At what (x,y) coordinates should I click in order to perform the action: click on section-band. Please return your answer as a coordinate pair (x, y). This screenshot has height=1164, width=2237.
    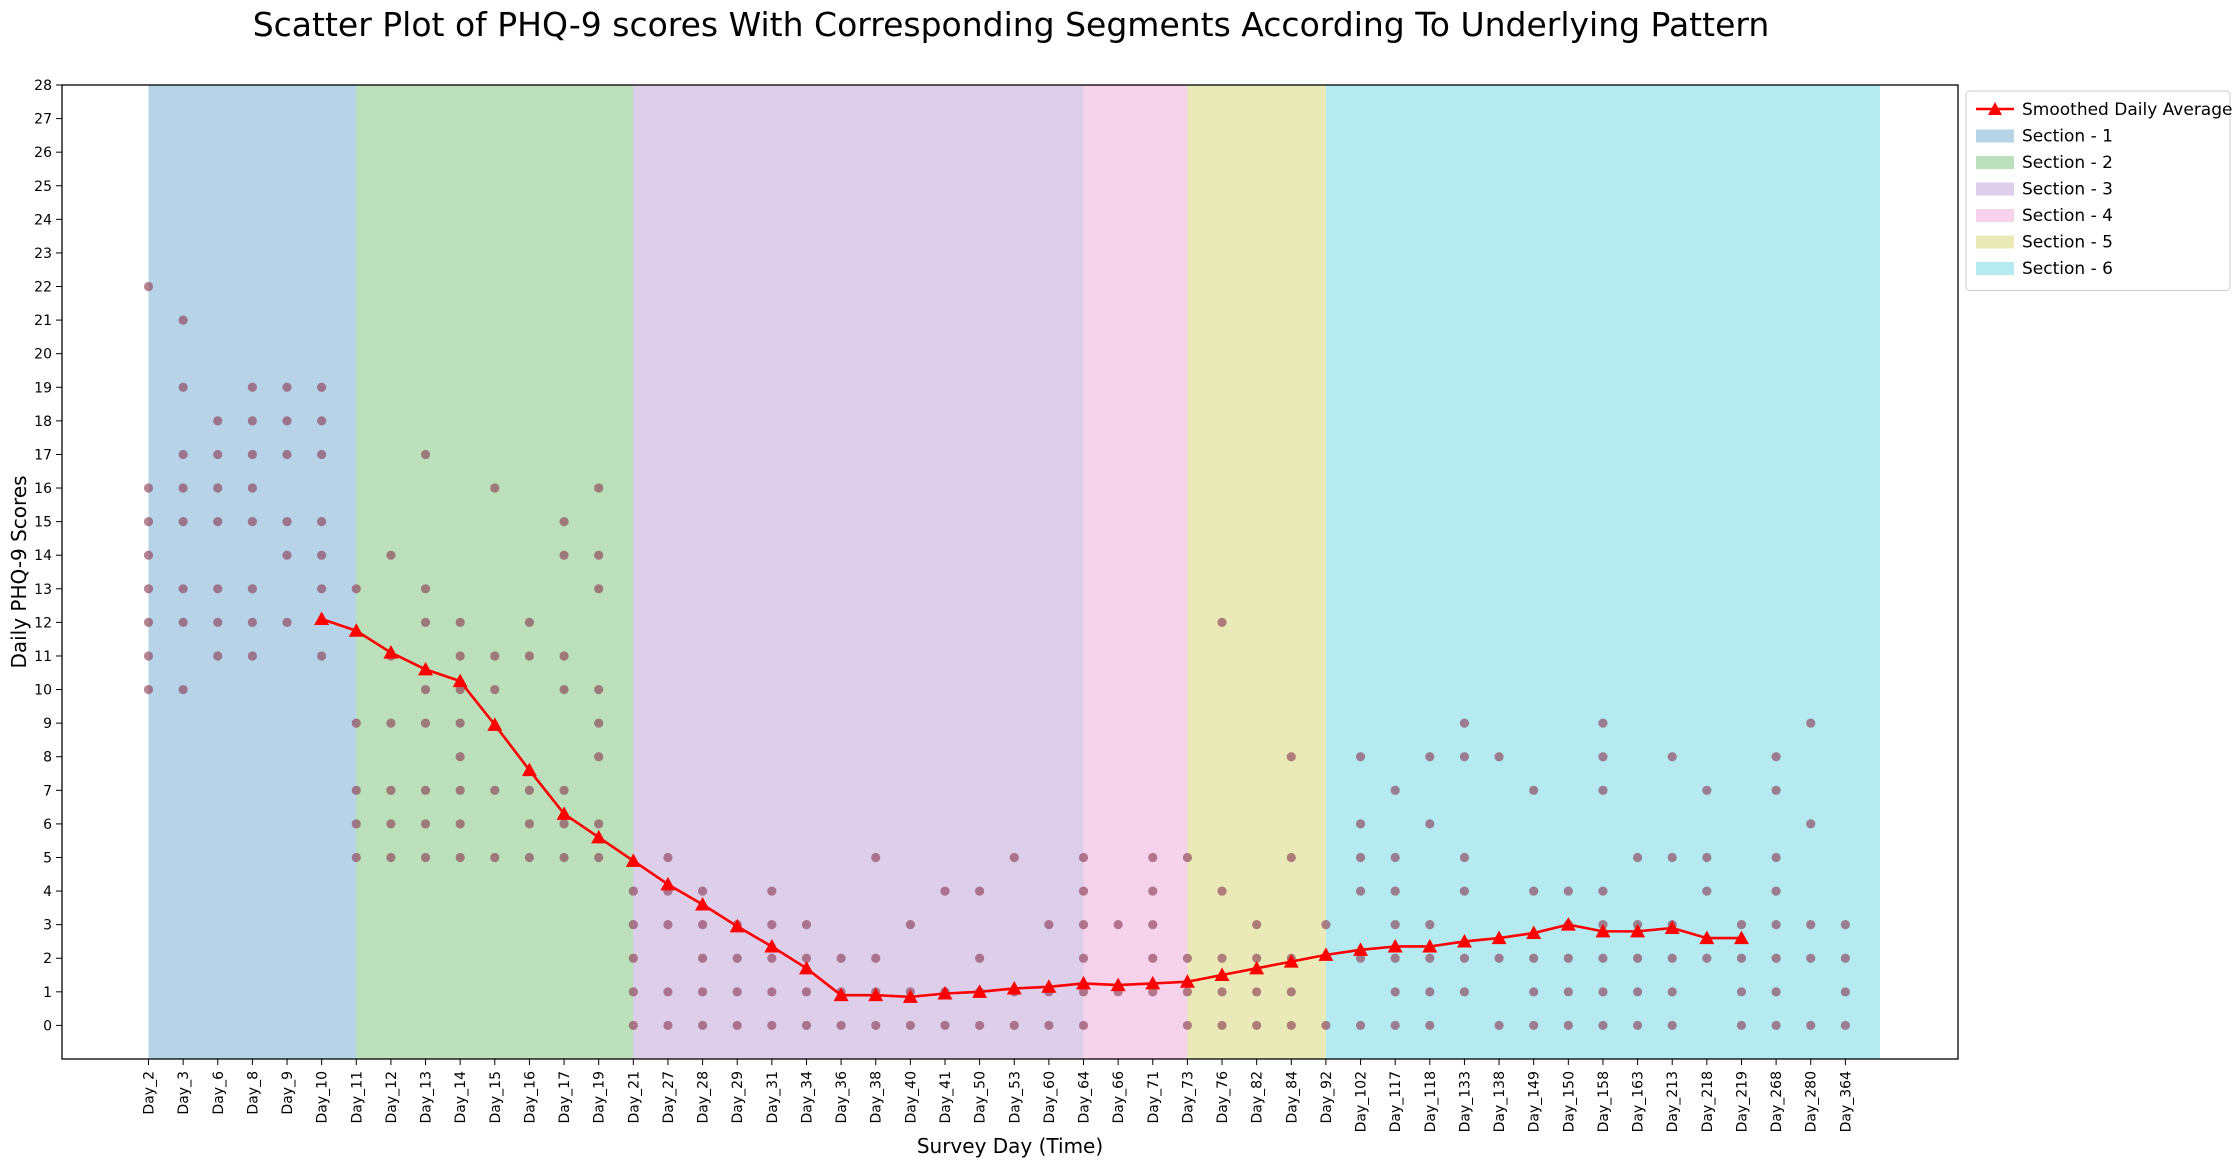
    Looking at the image, I should click on (1135, 572).